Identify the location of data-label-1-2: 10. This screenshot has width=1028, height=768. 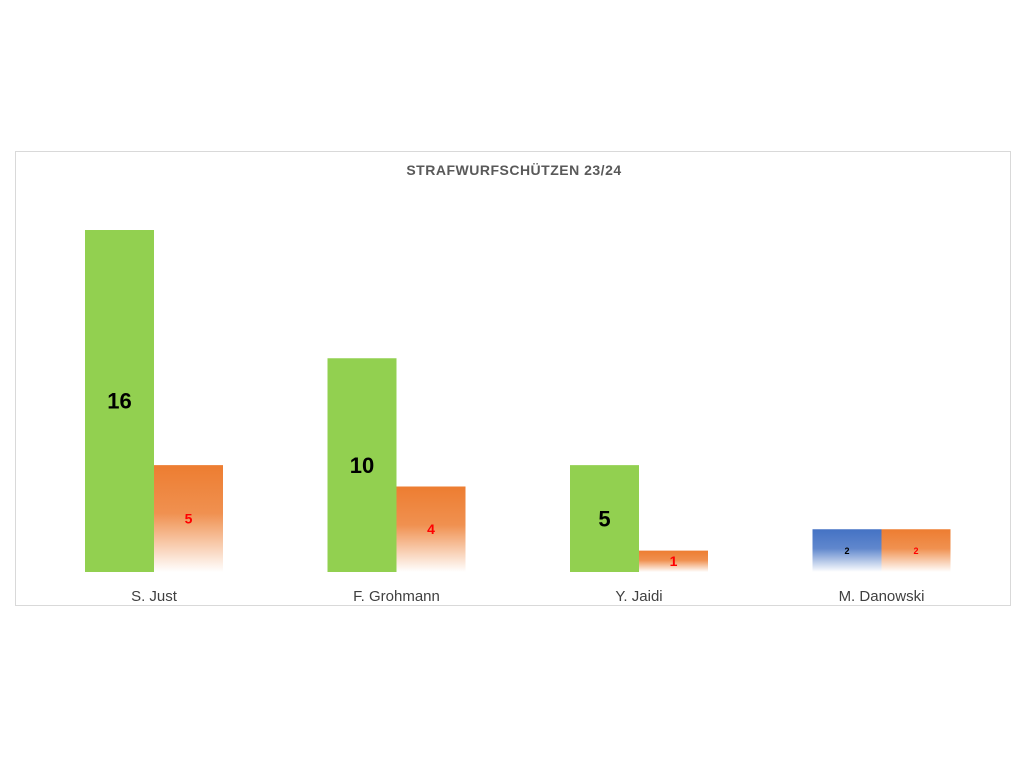
(362, 465).